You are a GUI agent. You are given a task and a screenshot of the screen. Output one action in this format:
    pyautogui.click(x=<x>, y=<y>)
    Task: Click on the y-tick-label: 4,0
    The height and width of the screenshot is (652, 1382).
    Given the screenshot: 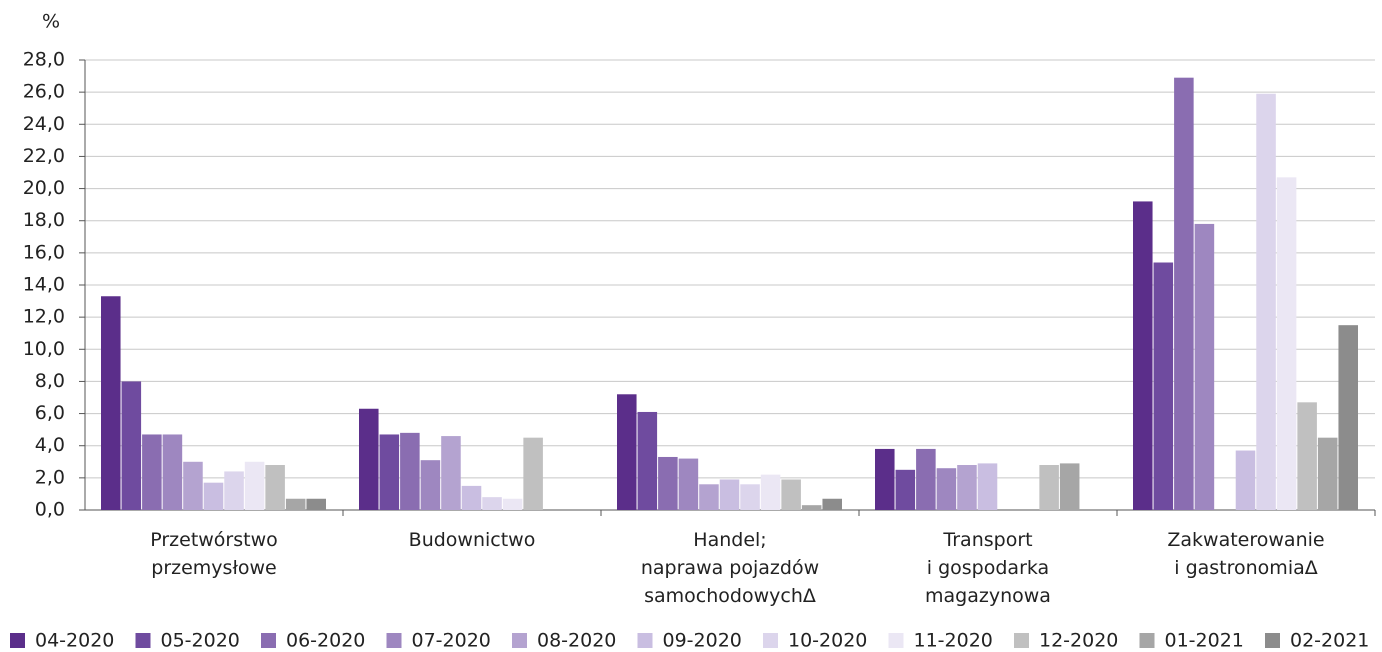 What is the action you would take?
    pyautogui.click(x=50, y=445)
    